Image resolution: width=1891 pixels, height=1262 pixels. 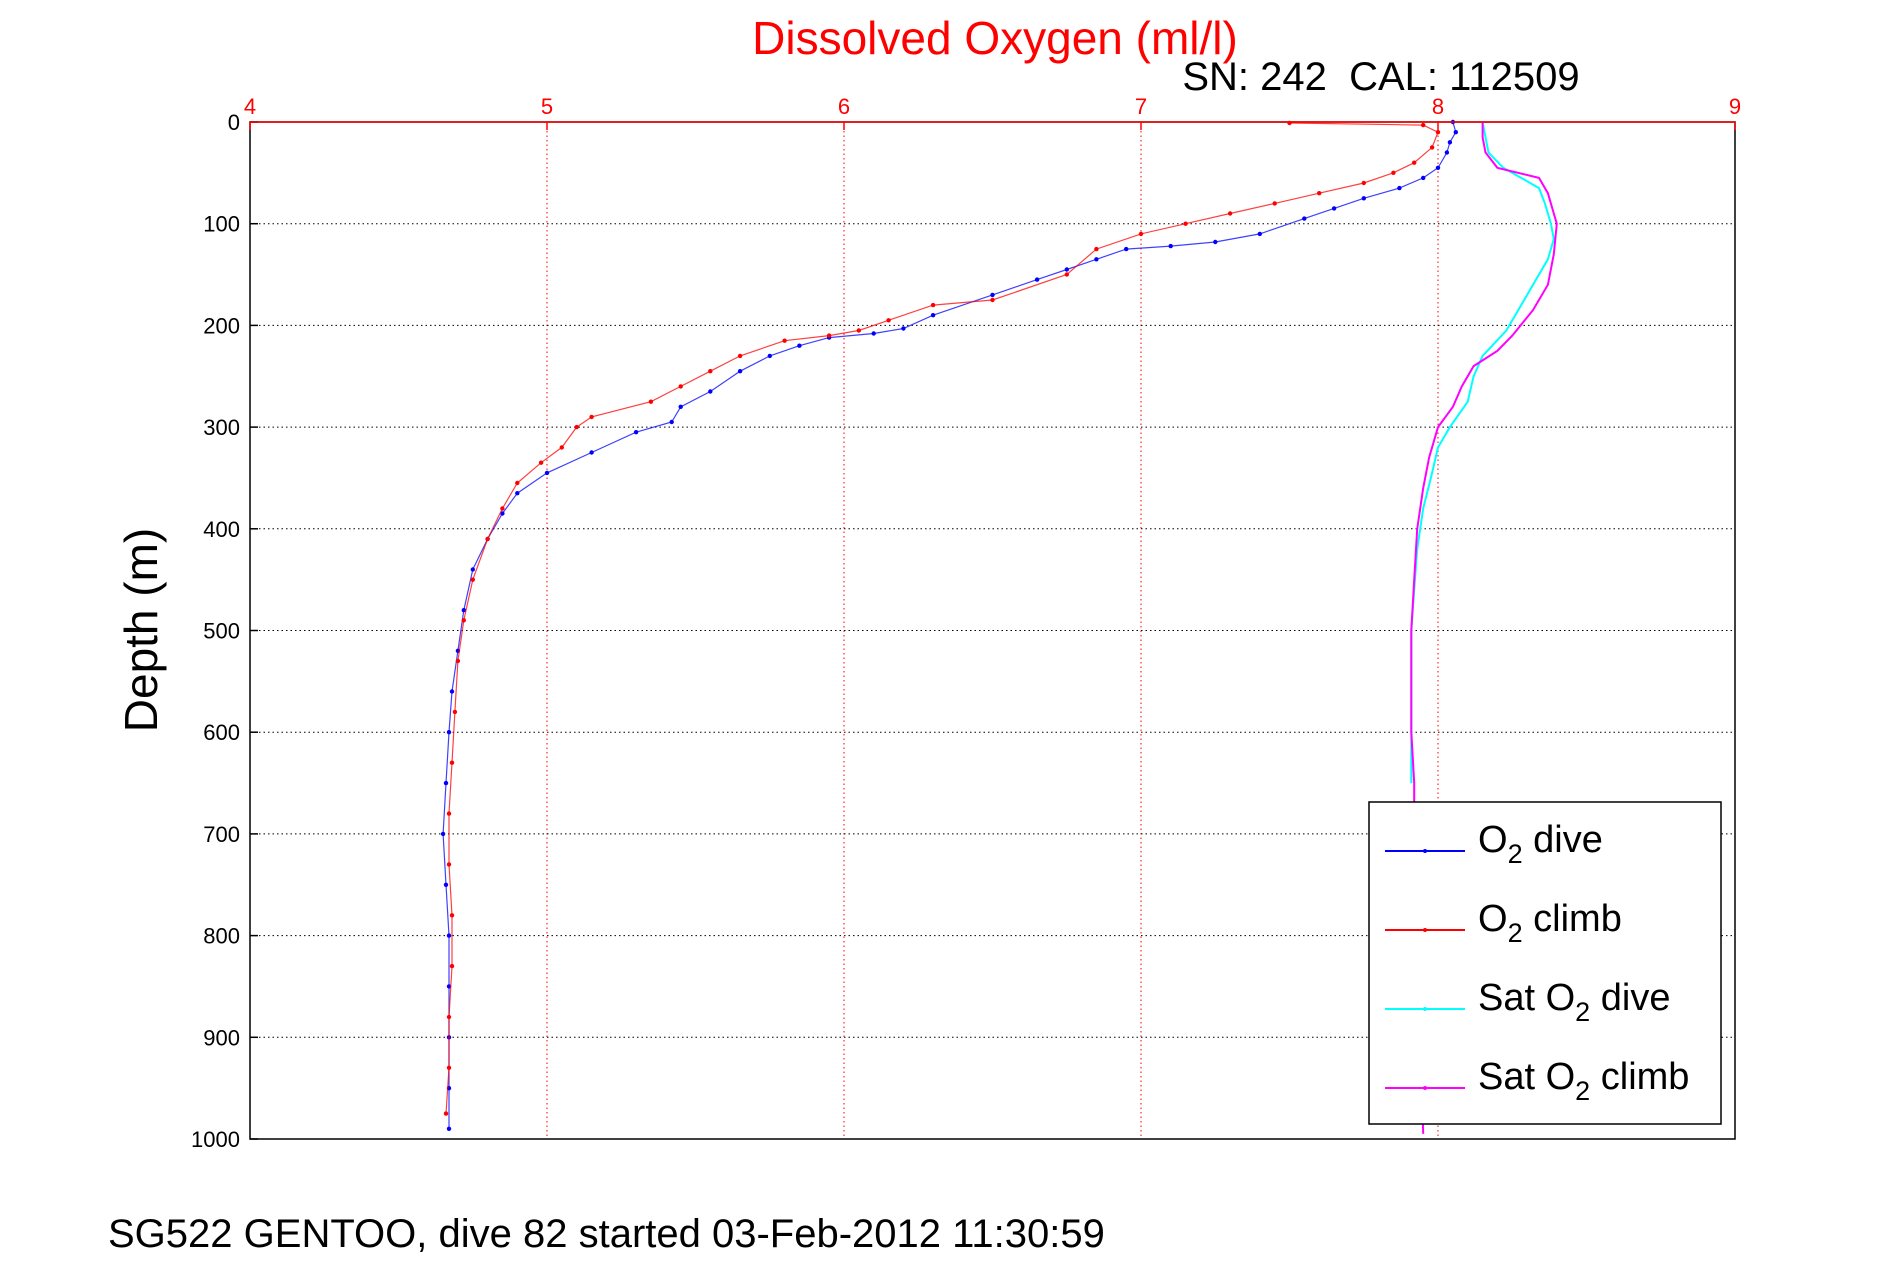 I want to click on legend: O2 dive O2 climb Sat O2 dive Sat O2 climb, so click(x=1545, y=963).